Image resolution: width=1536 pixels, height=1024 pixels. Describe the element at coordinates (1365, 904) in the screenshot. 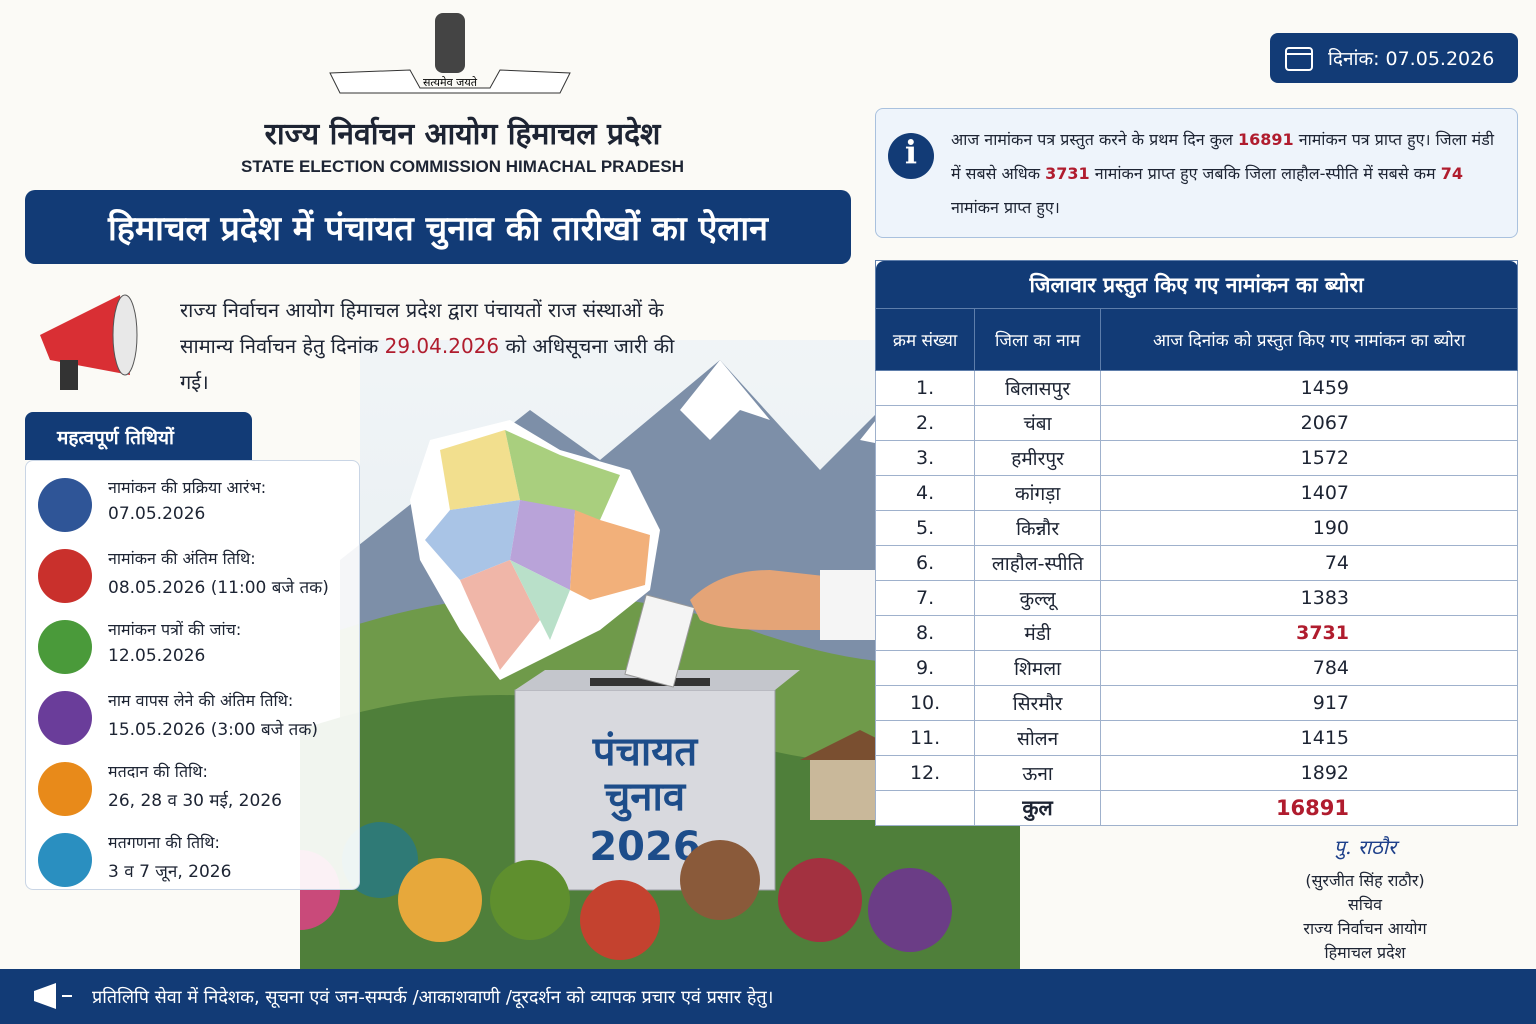

I see `signature-designation: सचिव` at that location.